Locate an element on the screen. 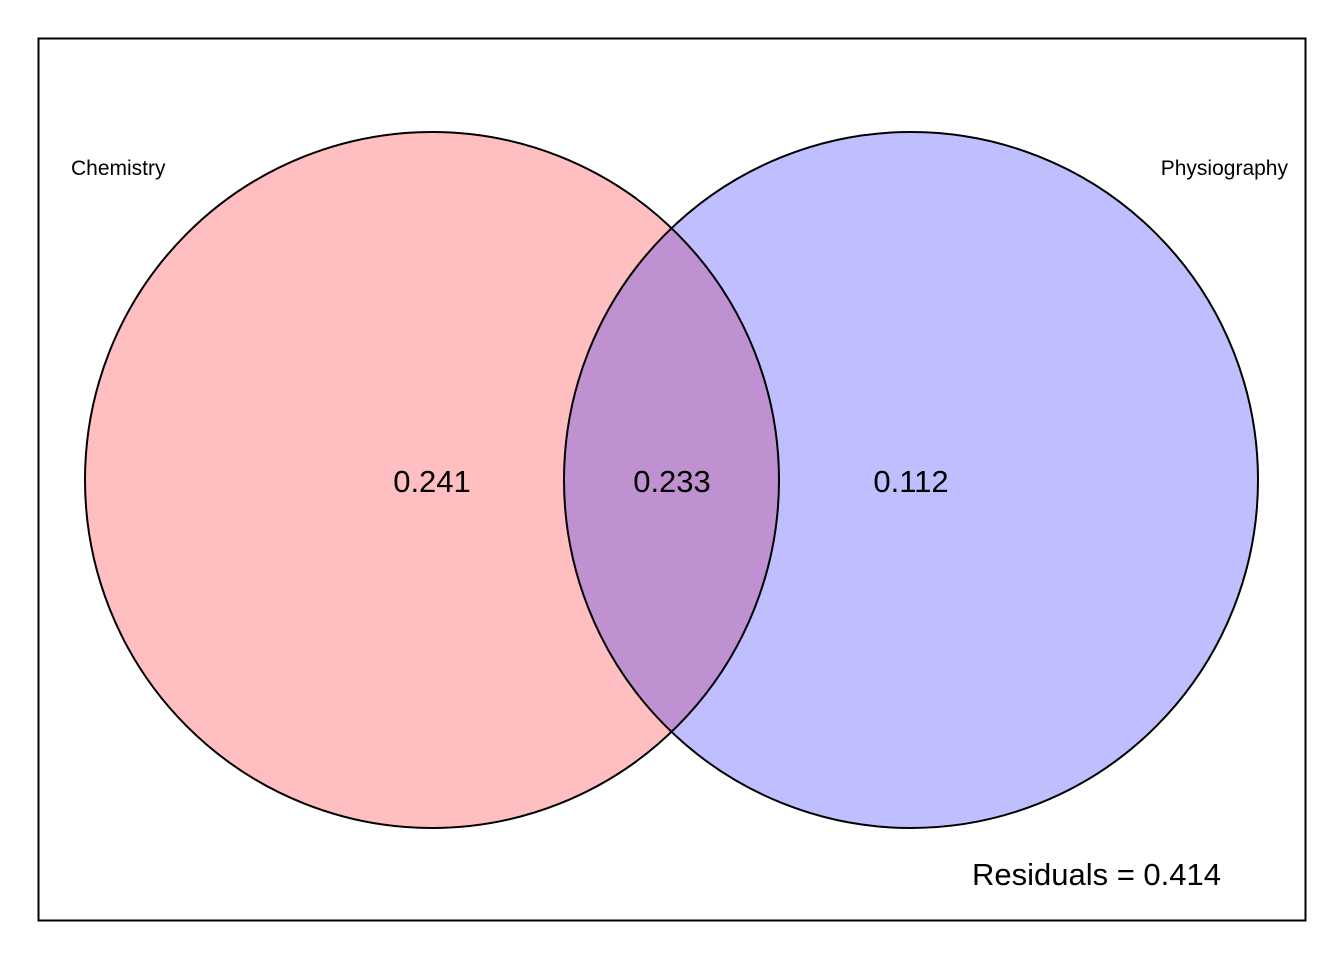 The width and height of the screenshot is (1344, 960). overlap-value: 0.233 is located at coordinates (672, 481).